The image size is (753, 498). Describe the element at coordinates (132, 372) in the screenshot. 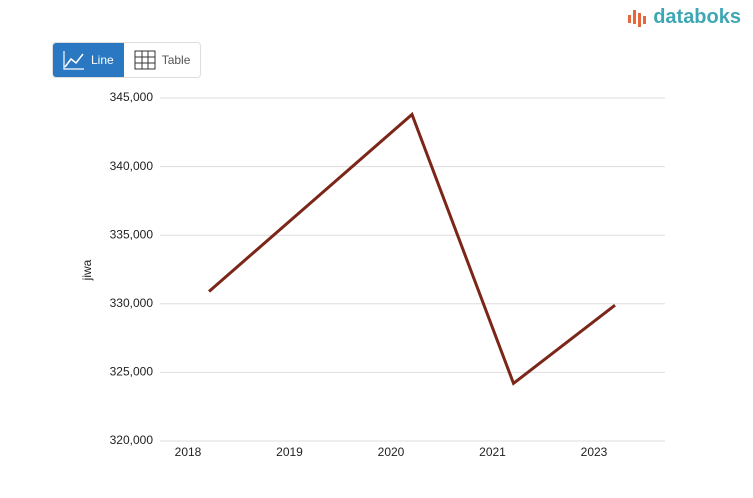

I see `y-tick-label: 325,000` at that location.